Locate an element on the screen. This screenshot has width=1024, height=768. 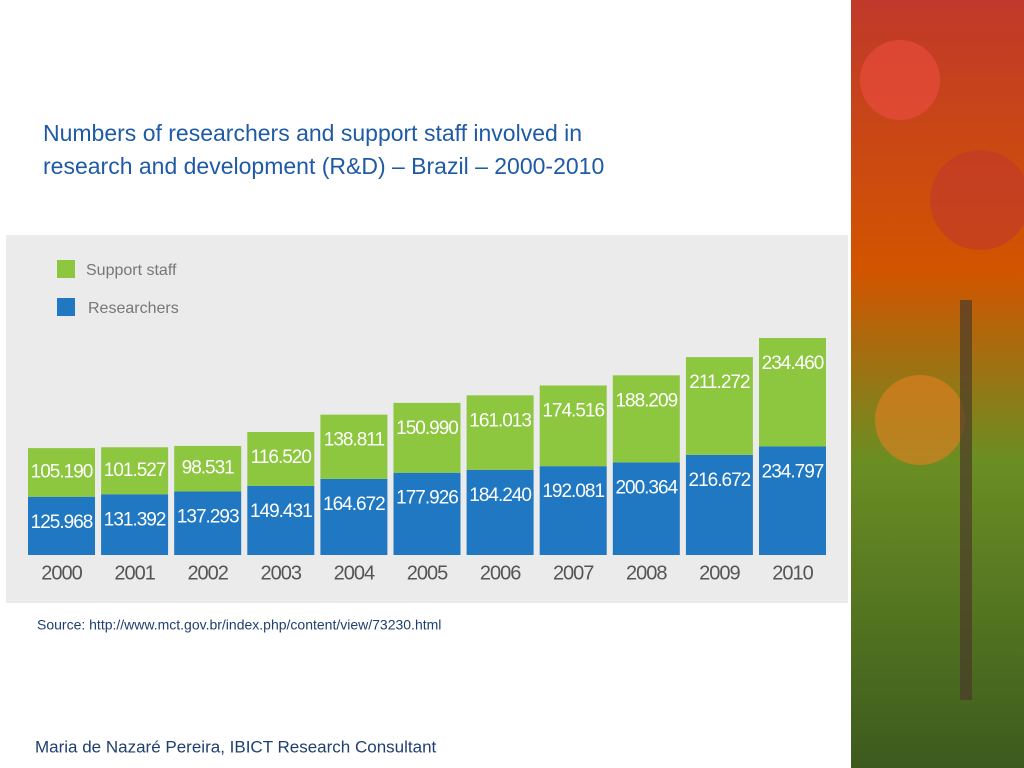
data-label: 234.797 is located at coordinates (793, 471).